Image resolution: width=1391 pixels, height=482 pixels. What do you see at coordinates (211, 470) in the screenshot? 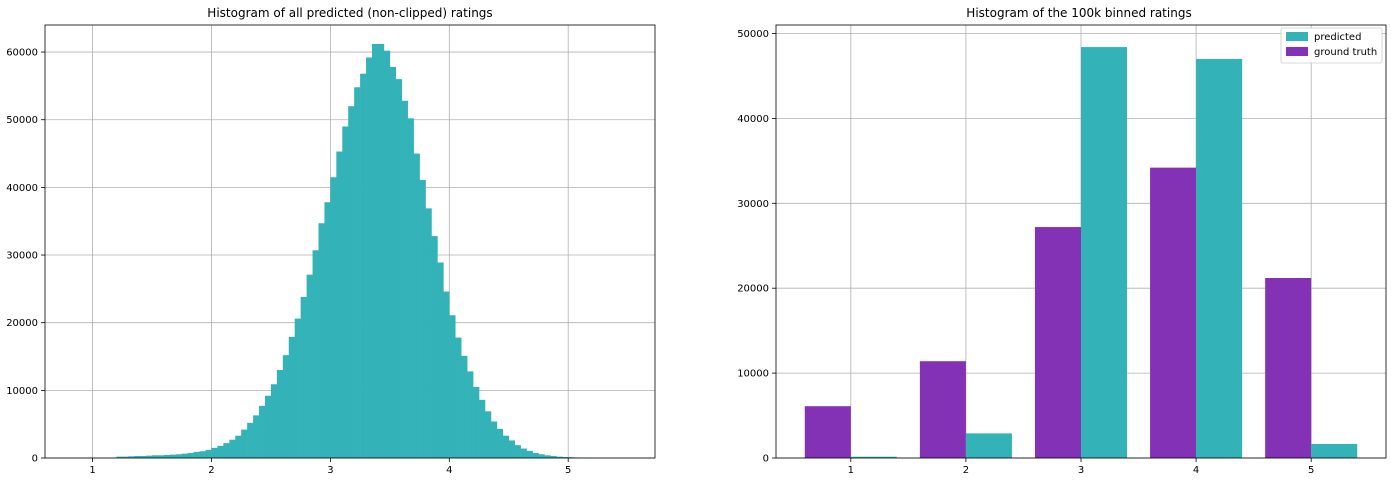
I see `x-tick-label: 2` at bounding box center [211, 470].